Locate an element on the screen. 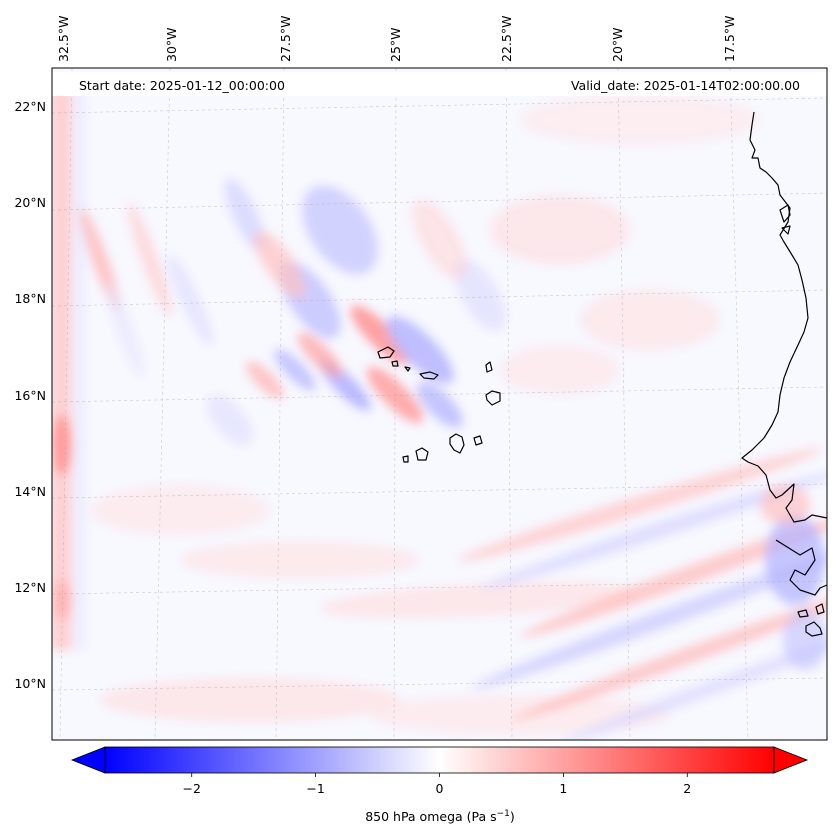 The width and height of the screenshot is (837, 839). colorbar-ticks: −2 −1 0 1 2 is located at coordinates (437, 784).